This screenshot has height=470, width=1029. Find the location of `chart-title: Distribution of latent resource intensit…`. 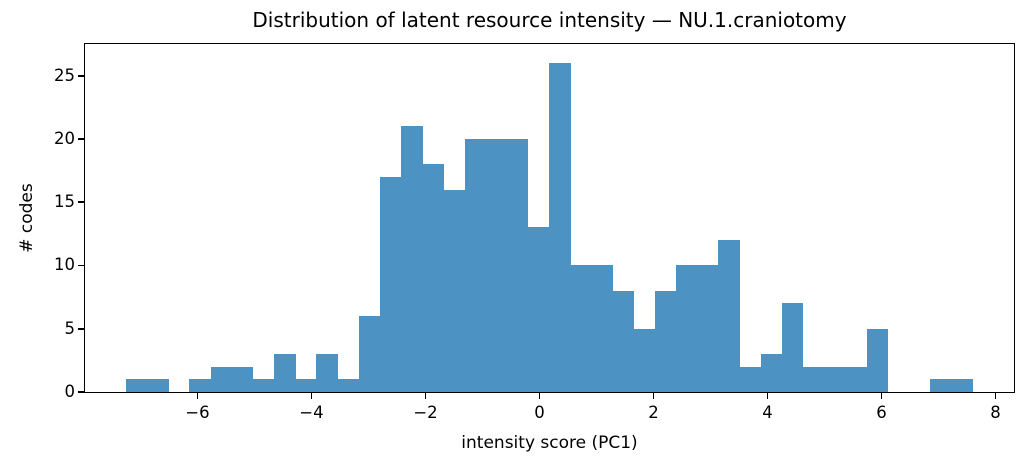

chart-title: Distribution of latent resource intensit… is located at coordinates (549, 20).